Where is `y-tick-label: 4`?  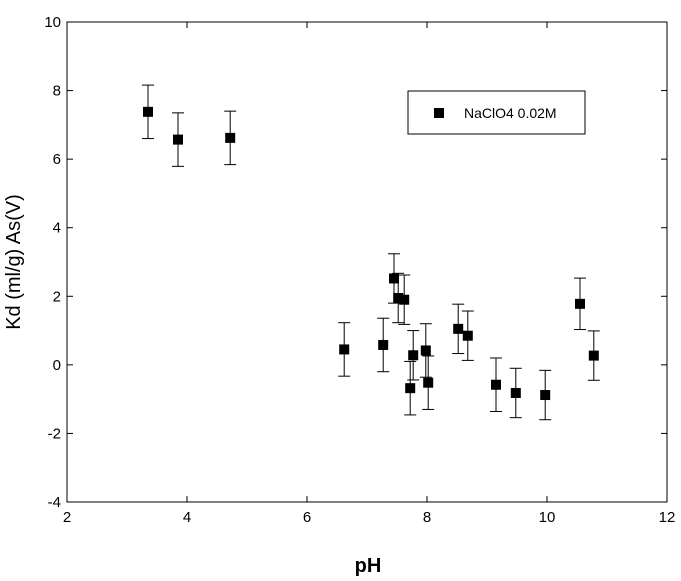 y-tick-label: 4 is located at coordinates (57, 228).